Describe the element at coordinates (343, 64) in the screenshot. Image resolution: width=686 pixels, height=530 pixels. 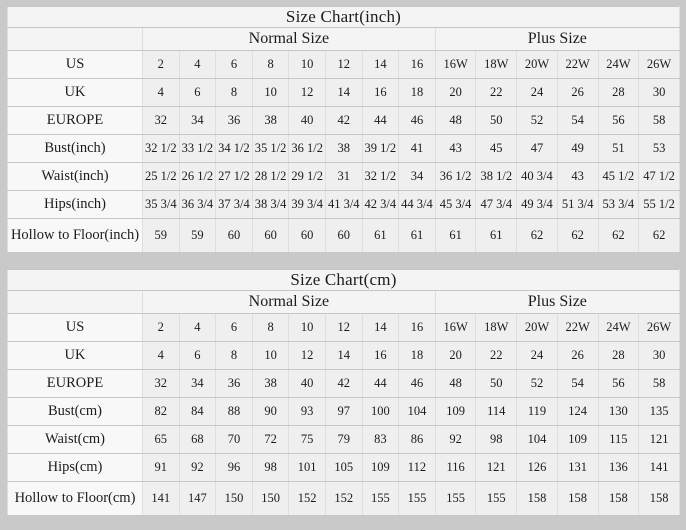
I see `table-row: US 2 4 6 8 10 12 14 16 16W 18W 20W 22W 24W 26W` at that location.